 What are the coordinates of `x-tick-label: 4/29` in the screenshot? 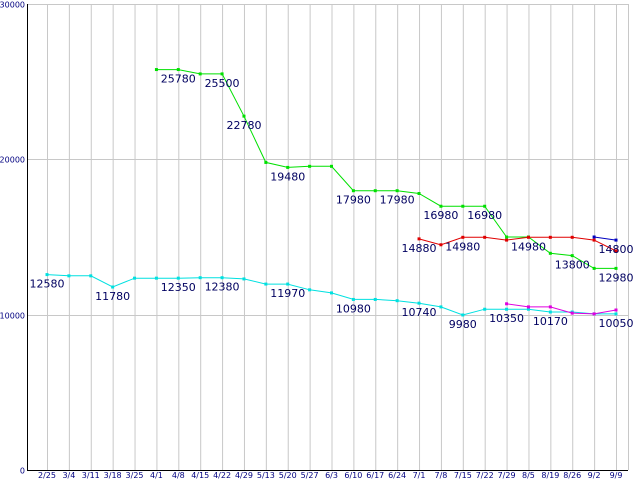 It's located at (244, 475).